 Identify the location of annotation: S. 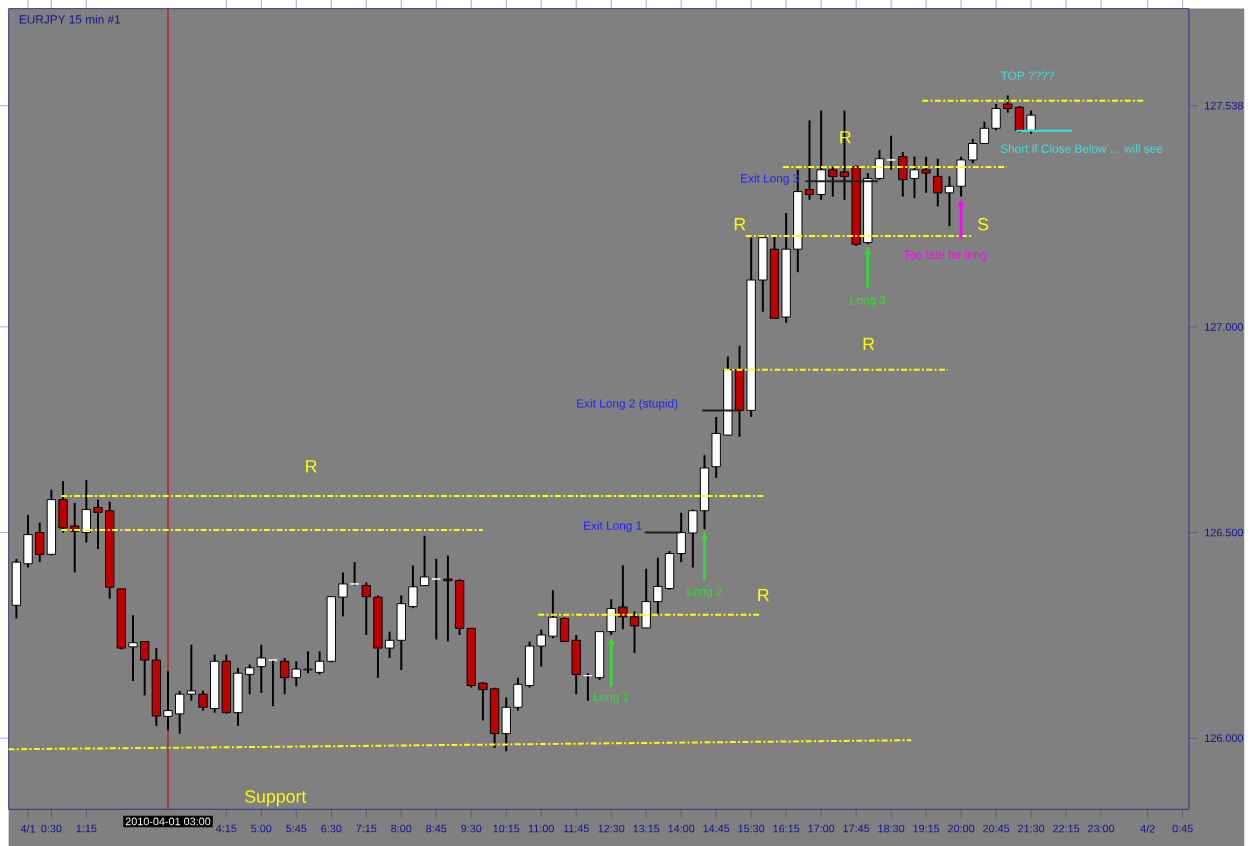
(983, 224).